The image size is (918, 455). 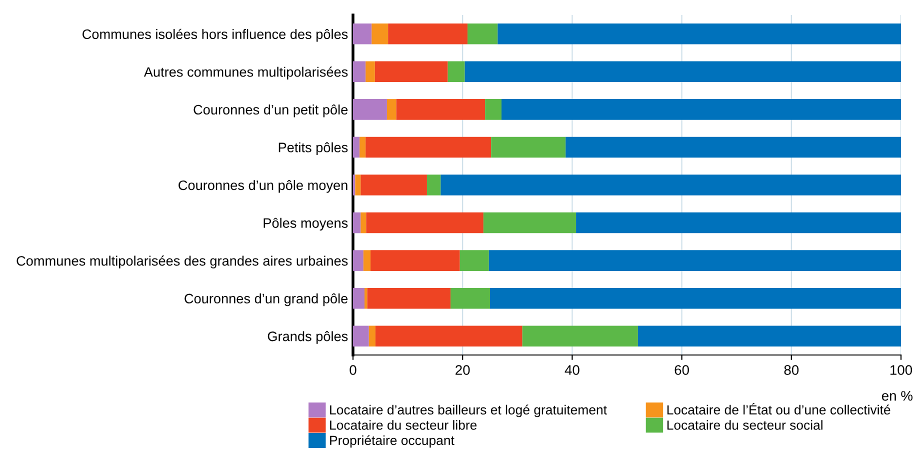 I want to click on y-tick-label: Couronnes d’un pôle moyen, so click(x=263, y=186).